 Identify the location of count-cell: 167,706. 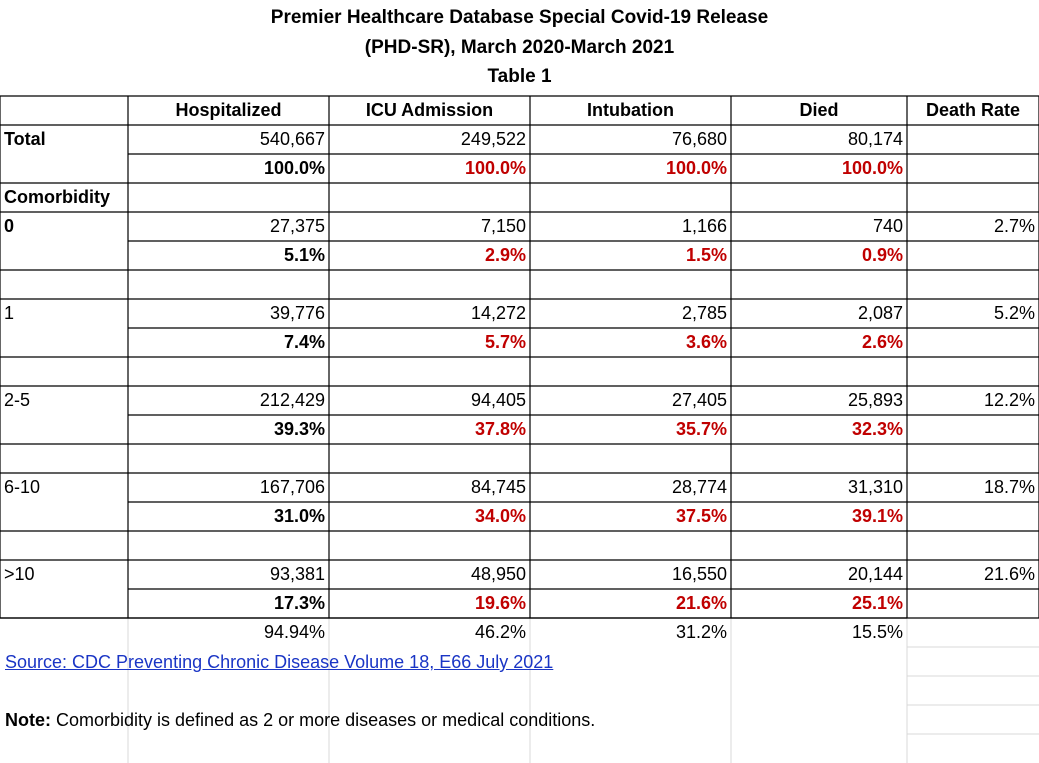
(292, 487).